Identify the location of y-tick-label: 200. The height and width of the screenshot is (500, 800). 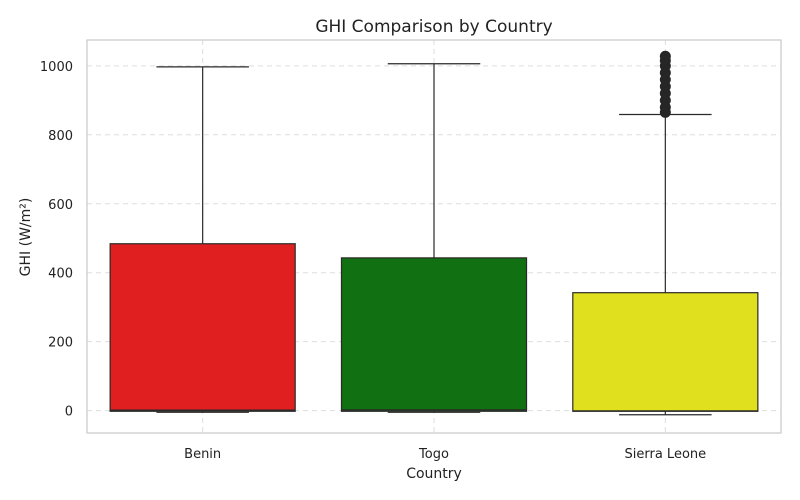
(60, 343).